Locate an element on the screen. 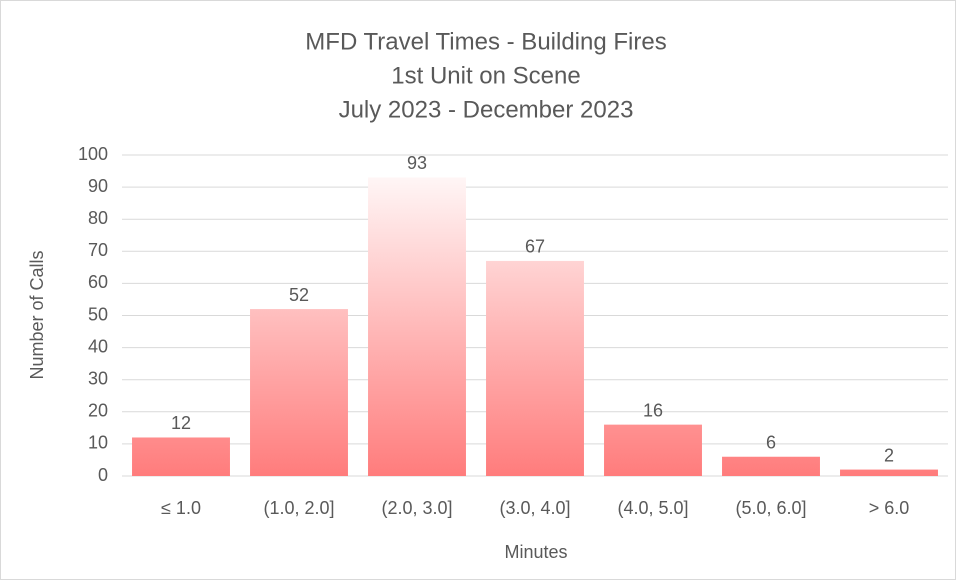 This screenshot has width=956, height=580. data-label: 2 is located at coordinates (889, 455).